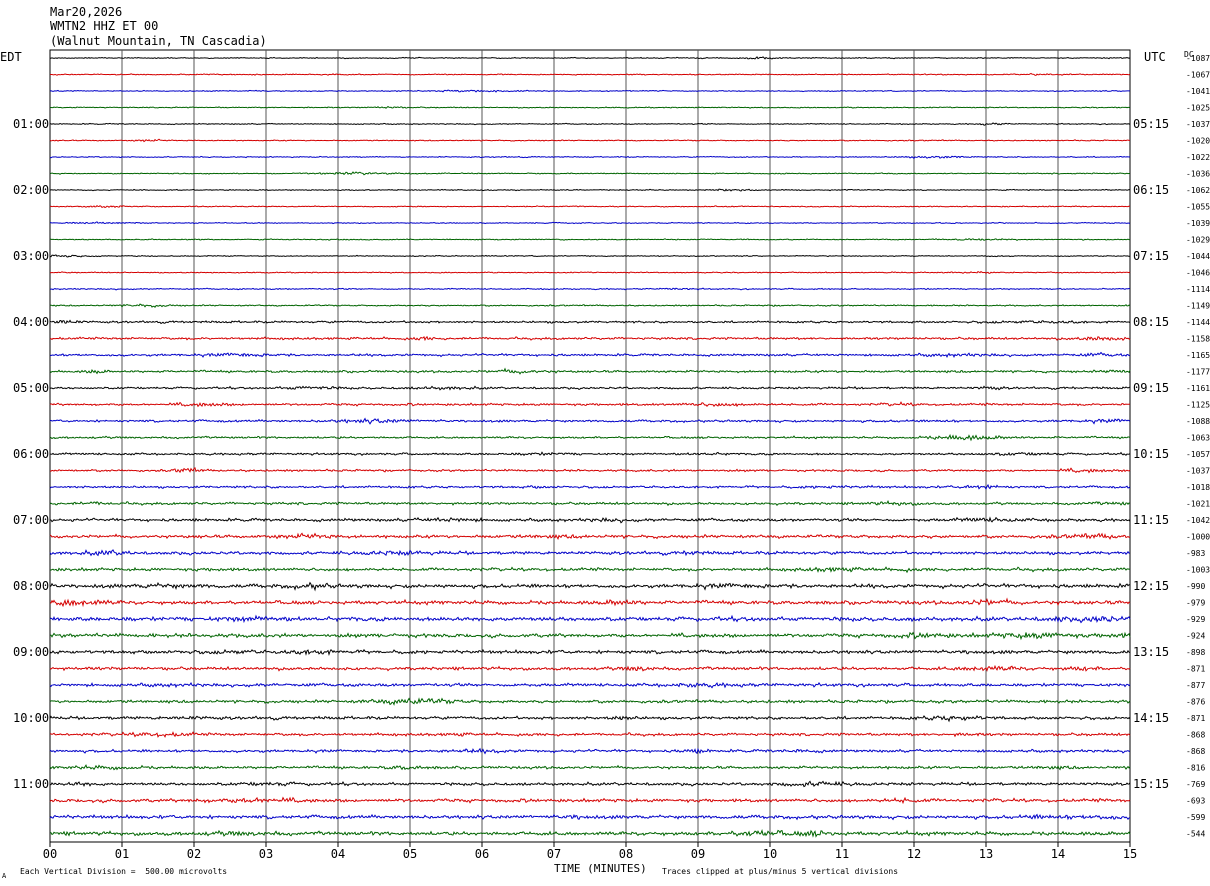  What do you see at coordinates (1195, 685) in the screenshot?
I see `trace-dc-offset-label: -877` at bounding box center [1195, 685].